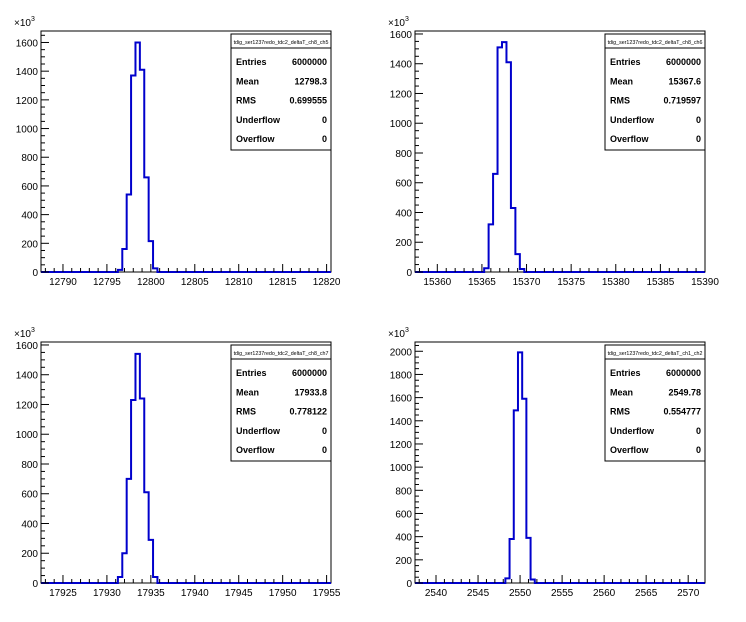 The height and width of the screenshot is (622, 746). What do you see at coordinates (63, 282) in the screenshot?
I see `x-tick-label: 12790` at bounding box center [63, 282].